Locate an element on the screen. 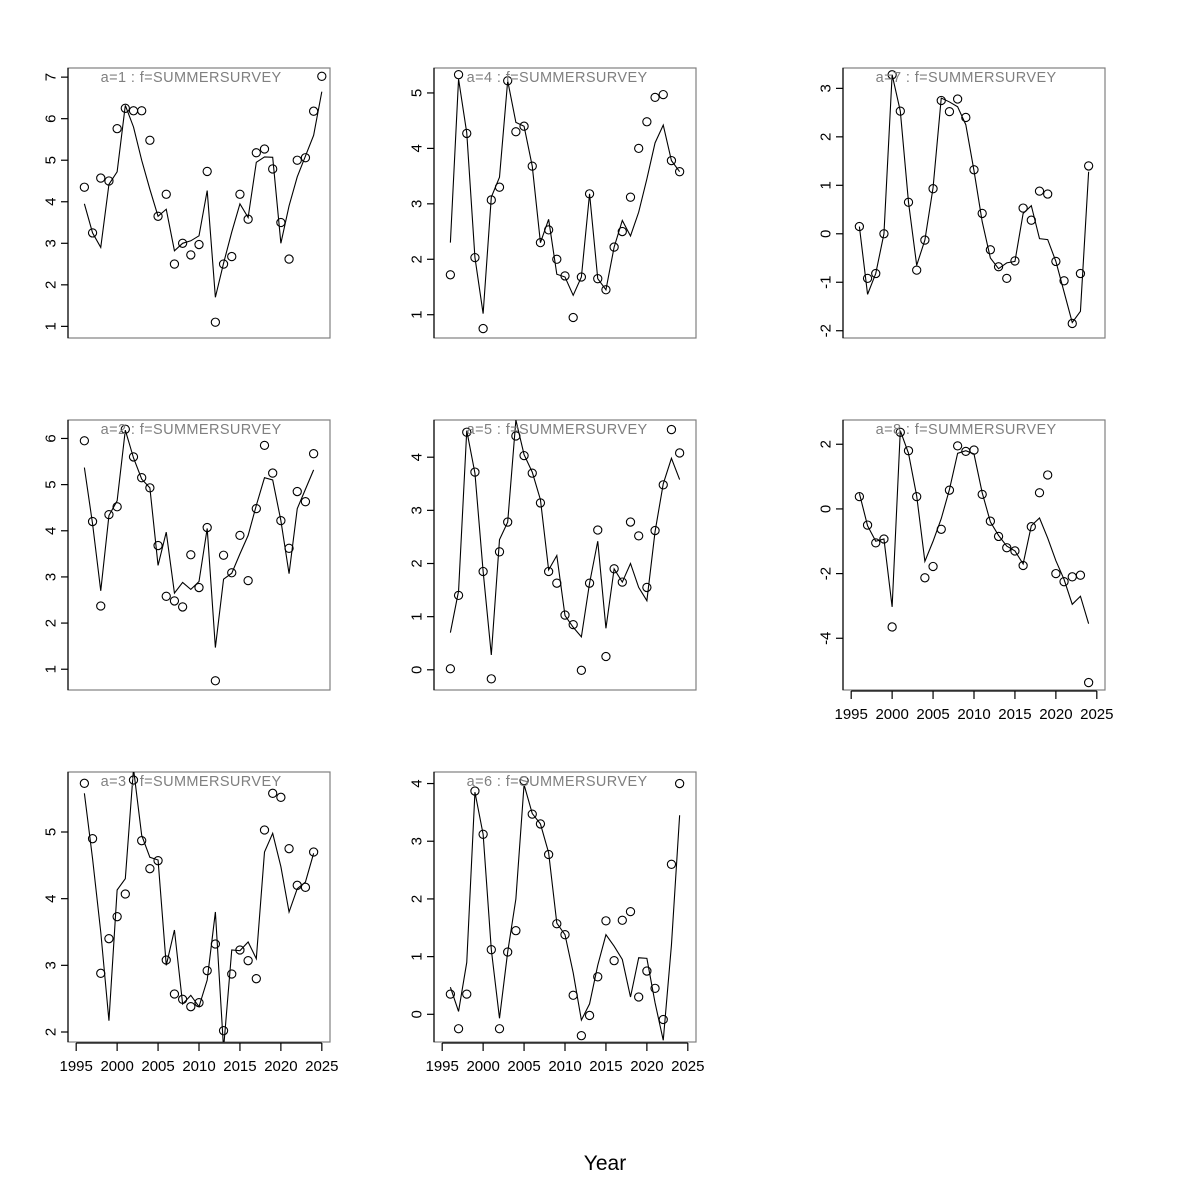 The height and width of the screenshot is (1200, 1200). plot-frame is located at coordinates (199, 203).